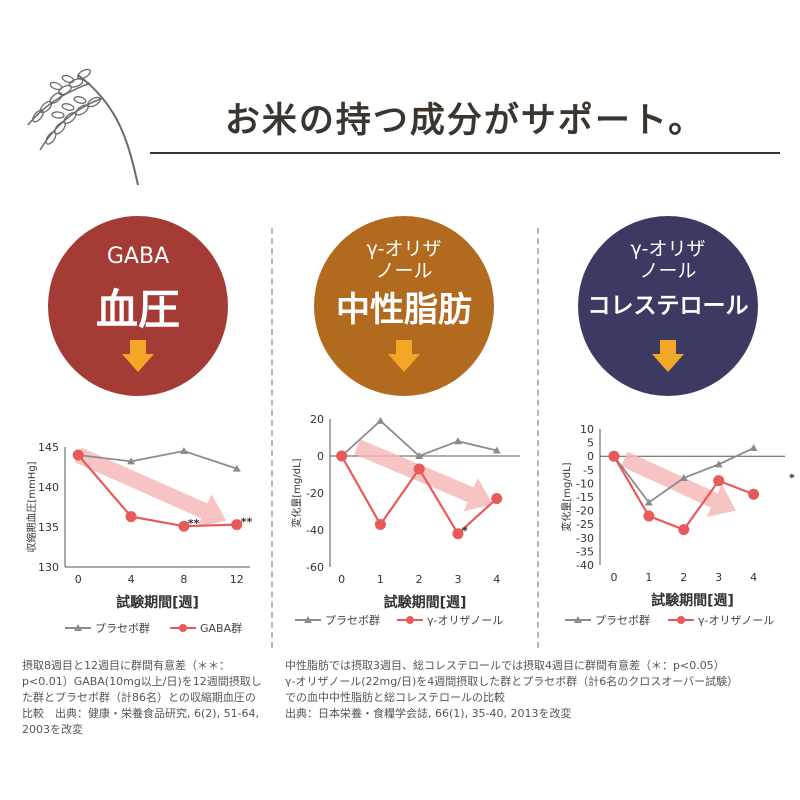 This screenshot has height=800, width=800. Describe the element at coordinates (465, 153) in the screenshot. I see `title-underline` at that location.